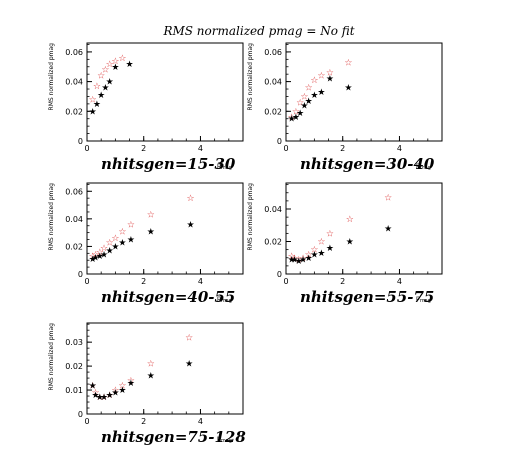 The width and height of the screenshot is (518, 462). Describe the element at coordinates (168, 297) in the screenshot. I see `plot-title: nhitsgen=40-55` at that location.